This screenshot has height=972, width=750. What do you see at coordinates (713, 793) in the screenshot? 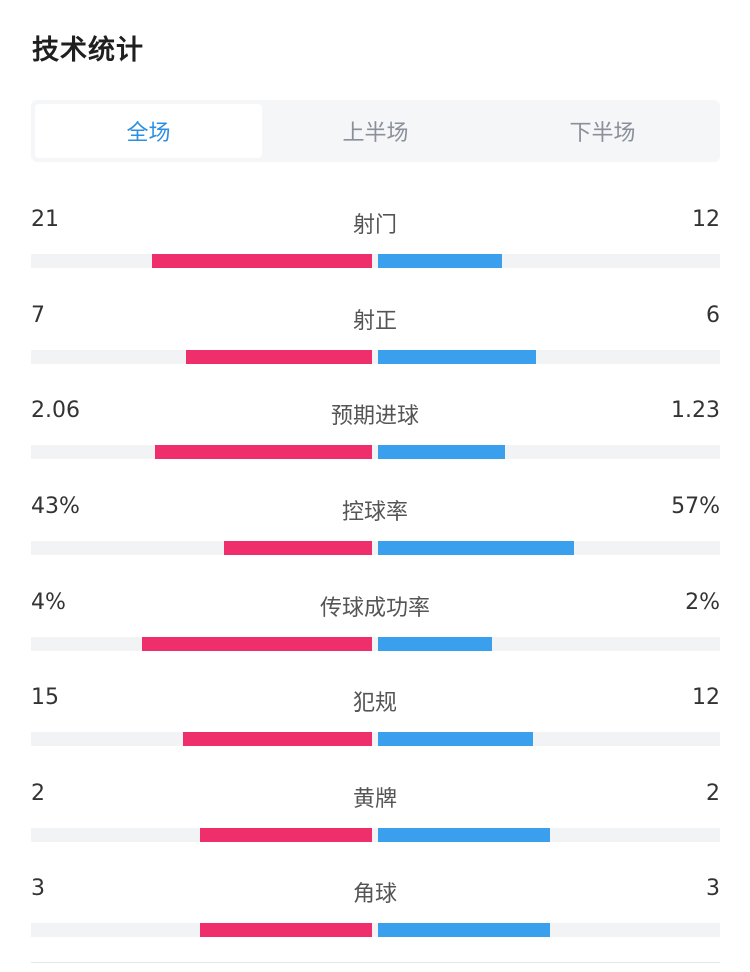
I see `away-value: 2` at bounding box center [713, 793].